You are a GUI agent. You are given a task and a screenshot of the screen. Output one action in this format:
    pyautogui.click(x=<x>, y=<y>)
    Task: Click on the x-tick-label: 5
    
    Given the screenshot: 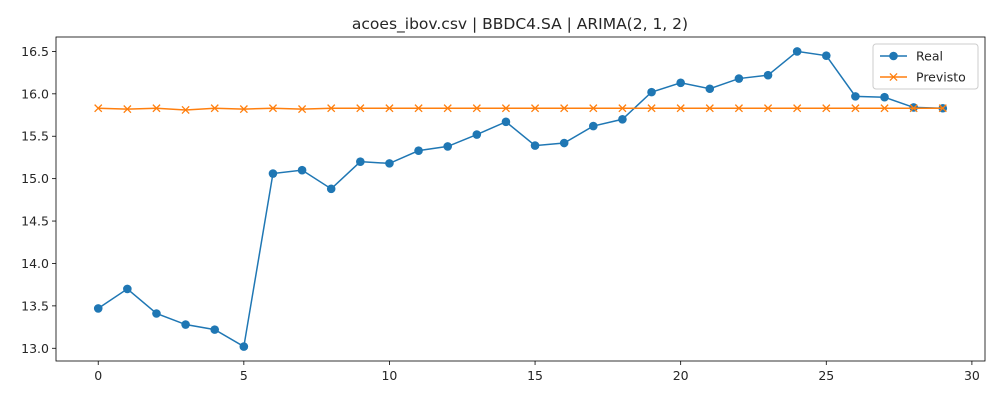 What is the action you would take?
    pyautogui.click(x=244, y=375)
    